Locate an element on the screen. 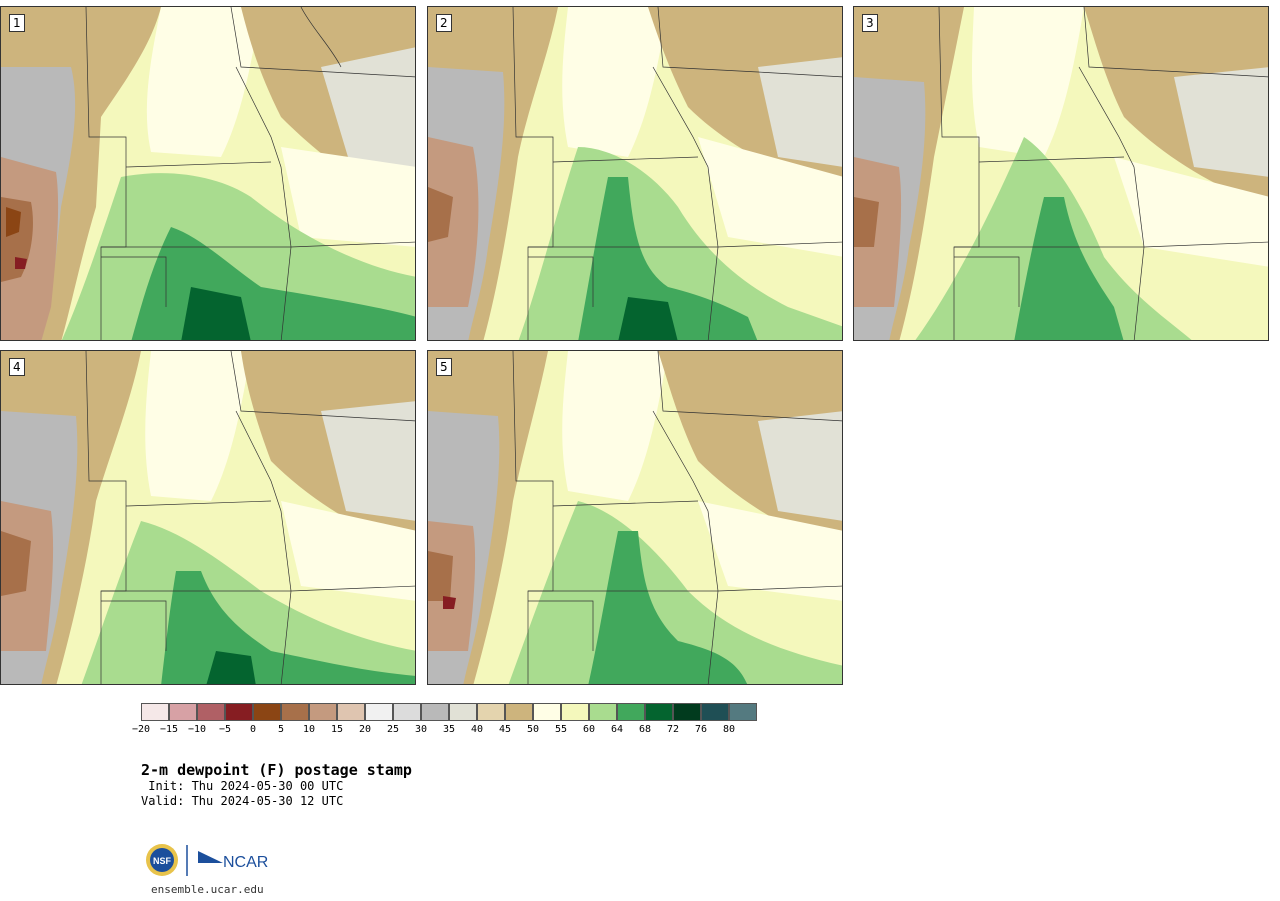 The width and height of the screenshot is (1280, 901). colorbar-tick-label: −5 is located at coordinates (225, 729).